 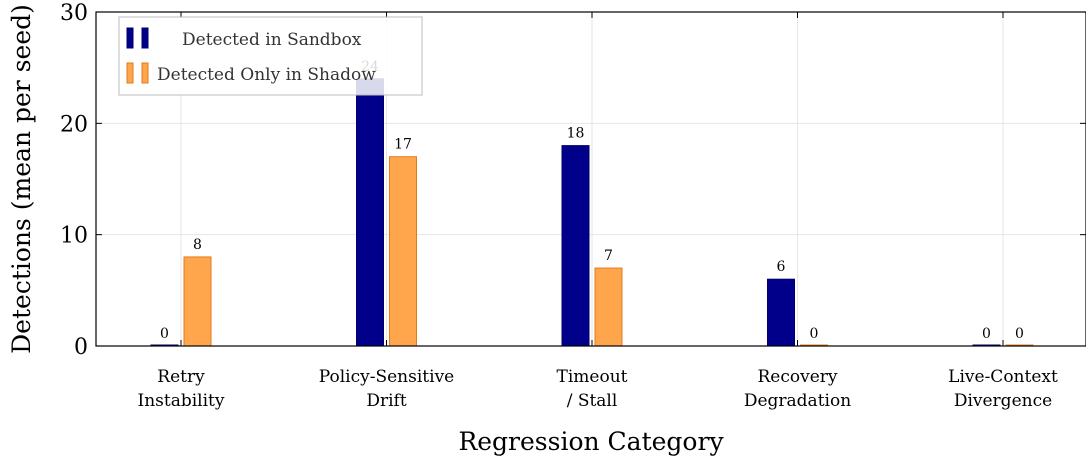 I want to click on legend-label: Detected in Sandbox, so click(x=272, y=40).